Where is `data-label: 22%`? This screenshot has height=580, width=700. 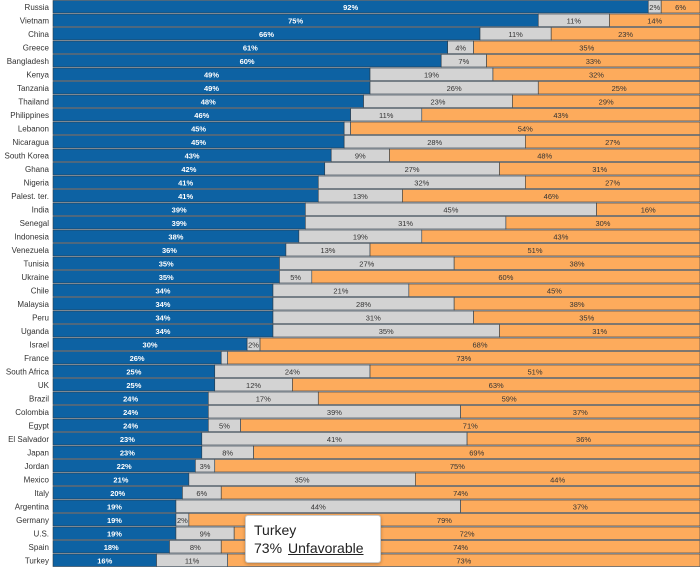 data-label: 22% is located at coordinates (124, 466).